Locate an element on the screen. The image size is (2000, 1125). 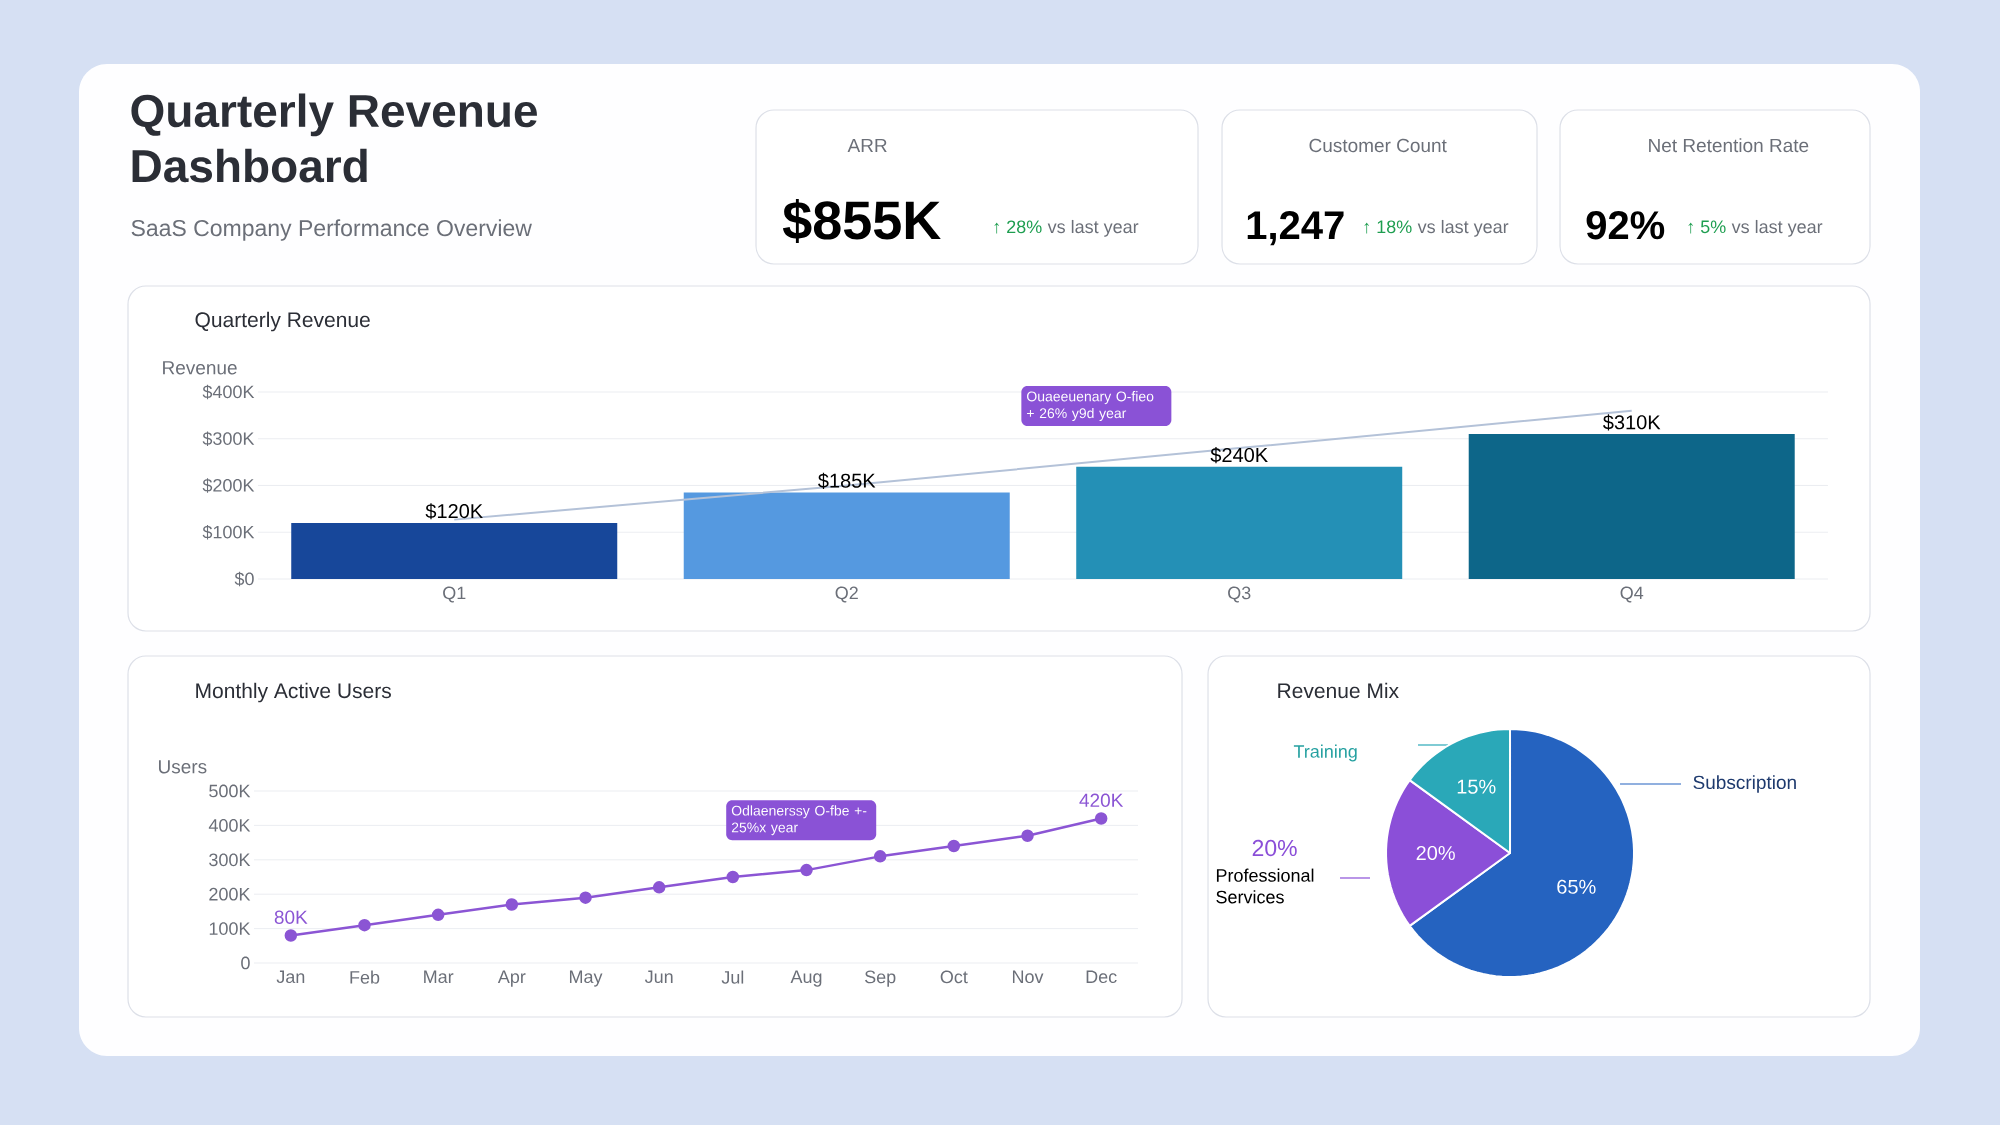
data-label: 20% is located at coordinates (1435, 853).